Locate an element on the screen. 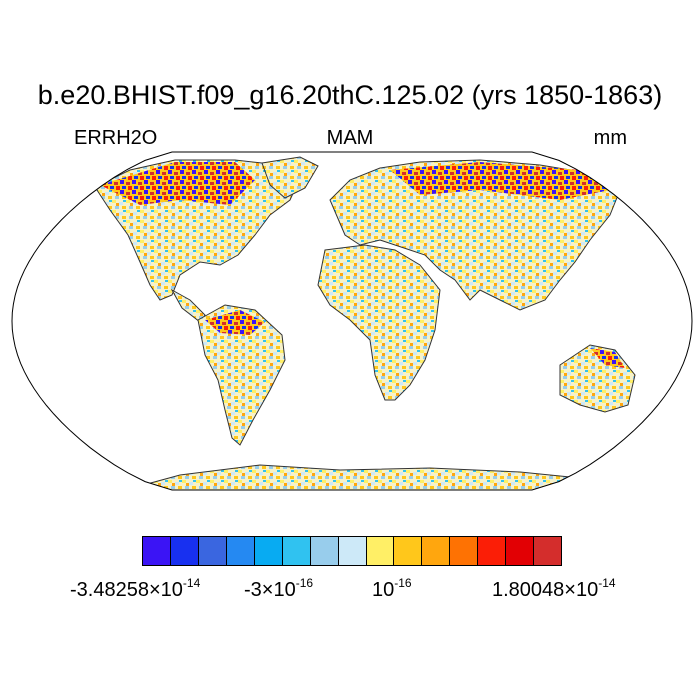  colorbar-label-max: 1.80048×10⁻¹⁴ is located at coordinates (554, 588).